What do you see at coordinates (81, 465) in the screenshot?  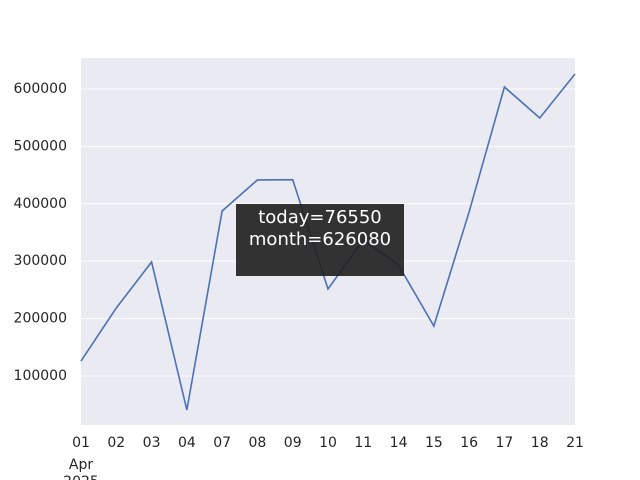 I see `x-sublabel: Apr` at bounding box center [81, 465].